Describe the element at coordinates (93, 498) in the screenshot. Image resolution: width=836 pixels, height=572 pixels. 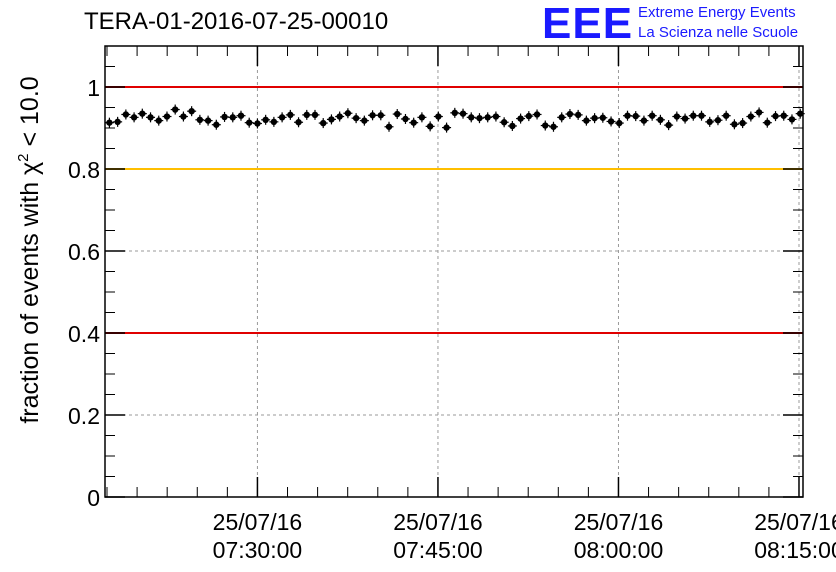
I see `y-tick-label: 0` at that location.